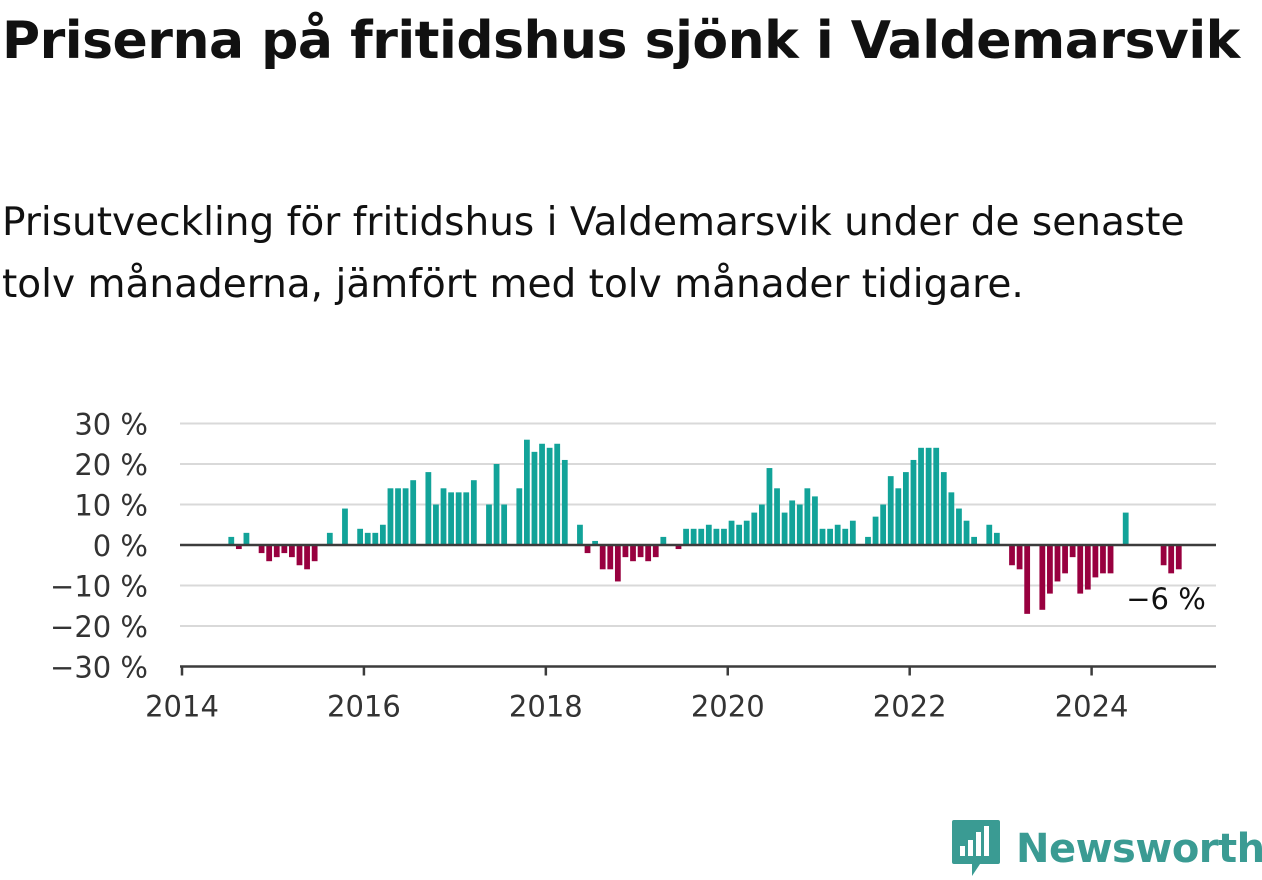 The image size is (1262, 880). I want to click on x-tick-label: 2018, so click(546, 707).